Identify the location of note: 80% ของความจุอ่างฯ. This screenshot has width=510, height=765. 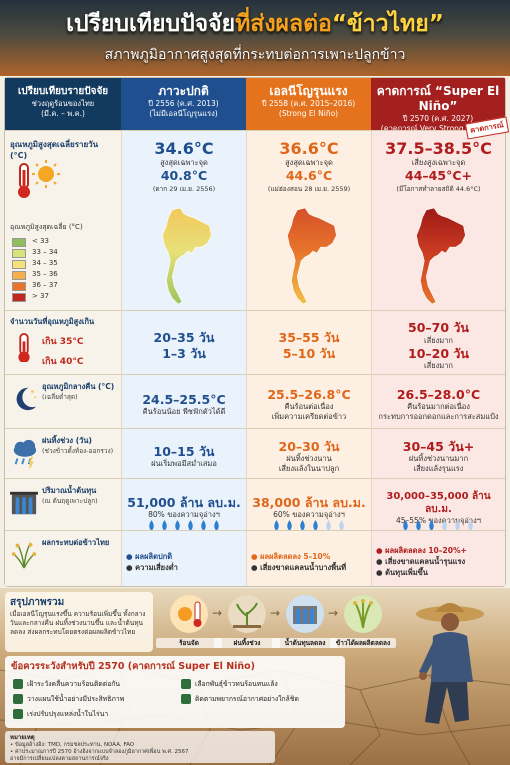
(184, 515).